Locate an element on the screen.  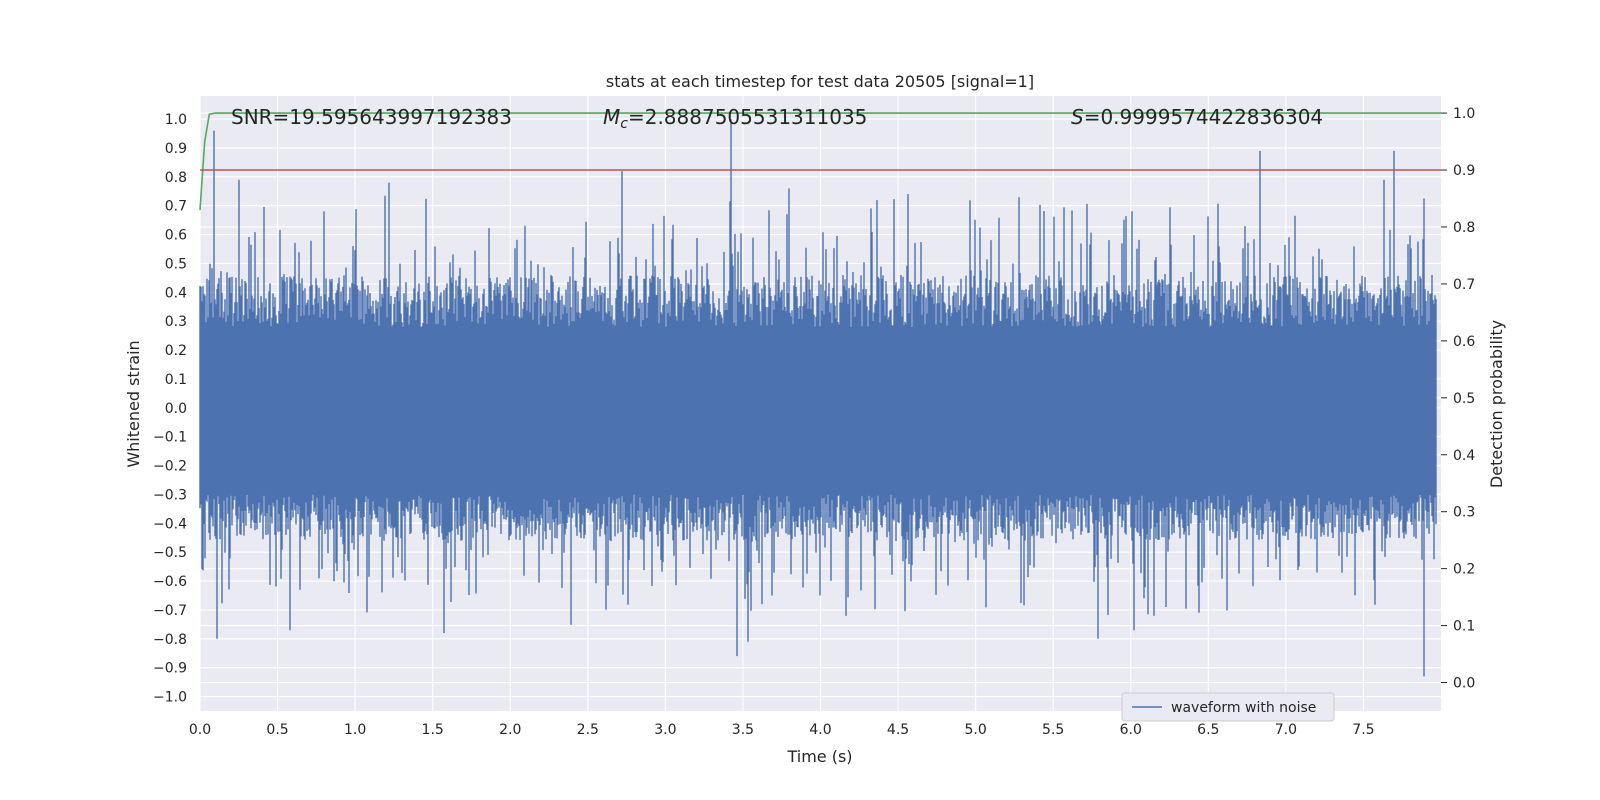
y-right-tick-label: 0.8 is located at coordinates (1464, 228).